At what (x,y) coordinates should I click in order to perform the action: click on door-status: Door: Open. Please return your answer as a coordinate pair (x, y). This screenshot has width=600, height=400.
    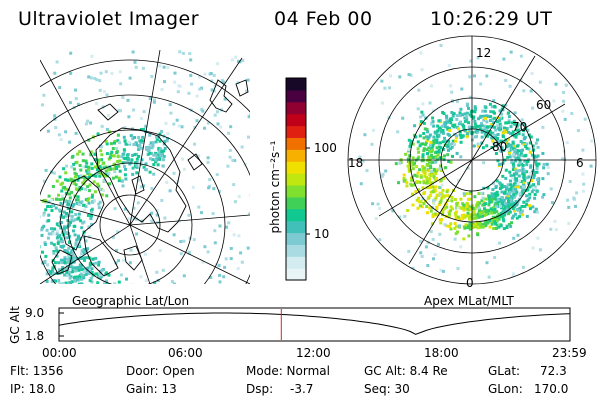
    Looking at the image, I should click on (160, 371).